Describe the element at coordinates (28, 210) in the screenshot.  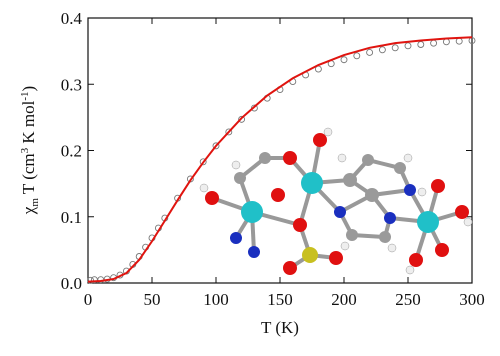
I see `y-axis-label-part: χ` at that location.